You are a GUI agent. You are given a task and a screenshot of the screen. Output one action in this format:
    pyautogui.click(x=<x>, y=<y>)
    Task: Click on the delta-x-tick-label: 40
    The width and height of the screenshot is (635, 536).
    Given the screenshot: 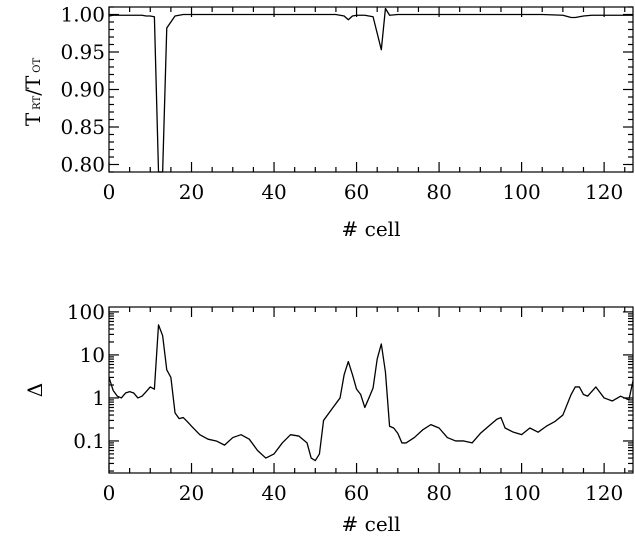 What is the action you would take?
    pyautogui.click(x=273, y=493)
    